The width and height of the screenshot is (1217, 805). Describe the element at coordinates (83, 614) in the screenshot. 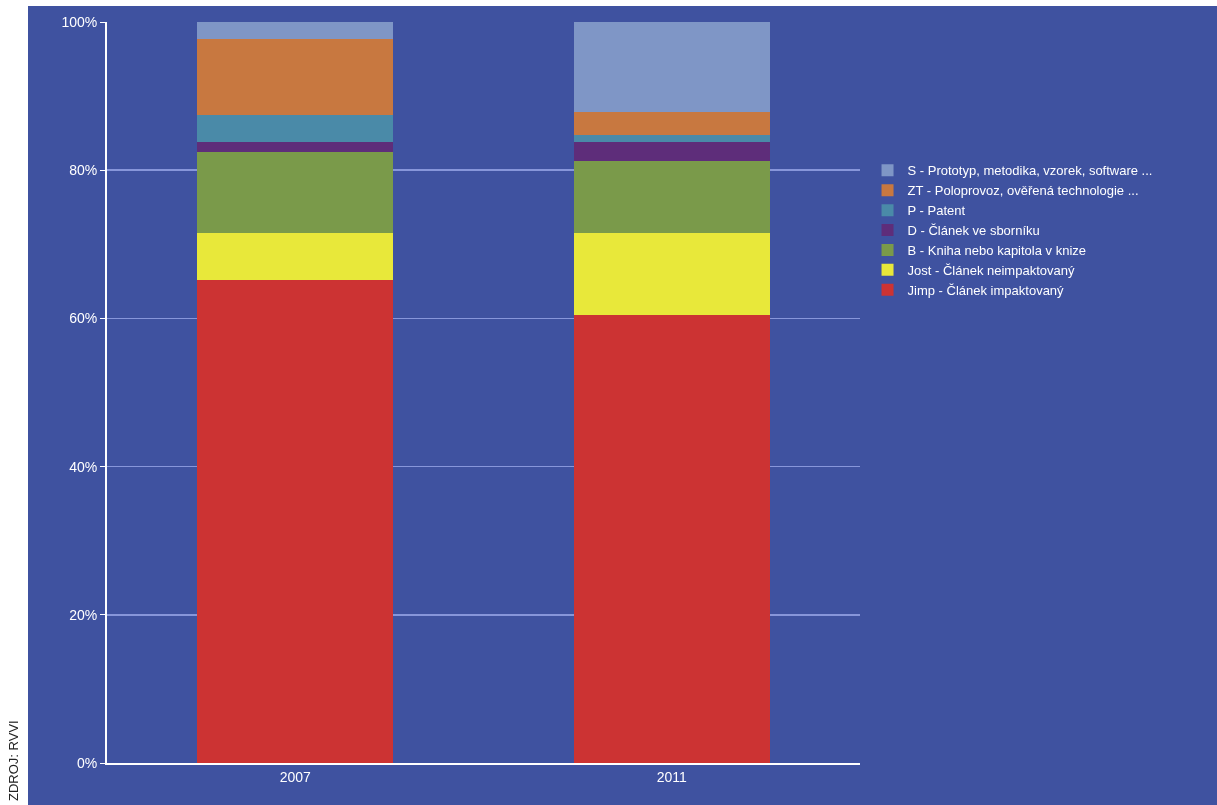

I see `y-tick-label: 20%` at that location.